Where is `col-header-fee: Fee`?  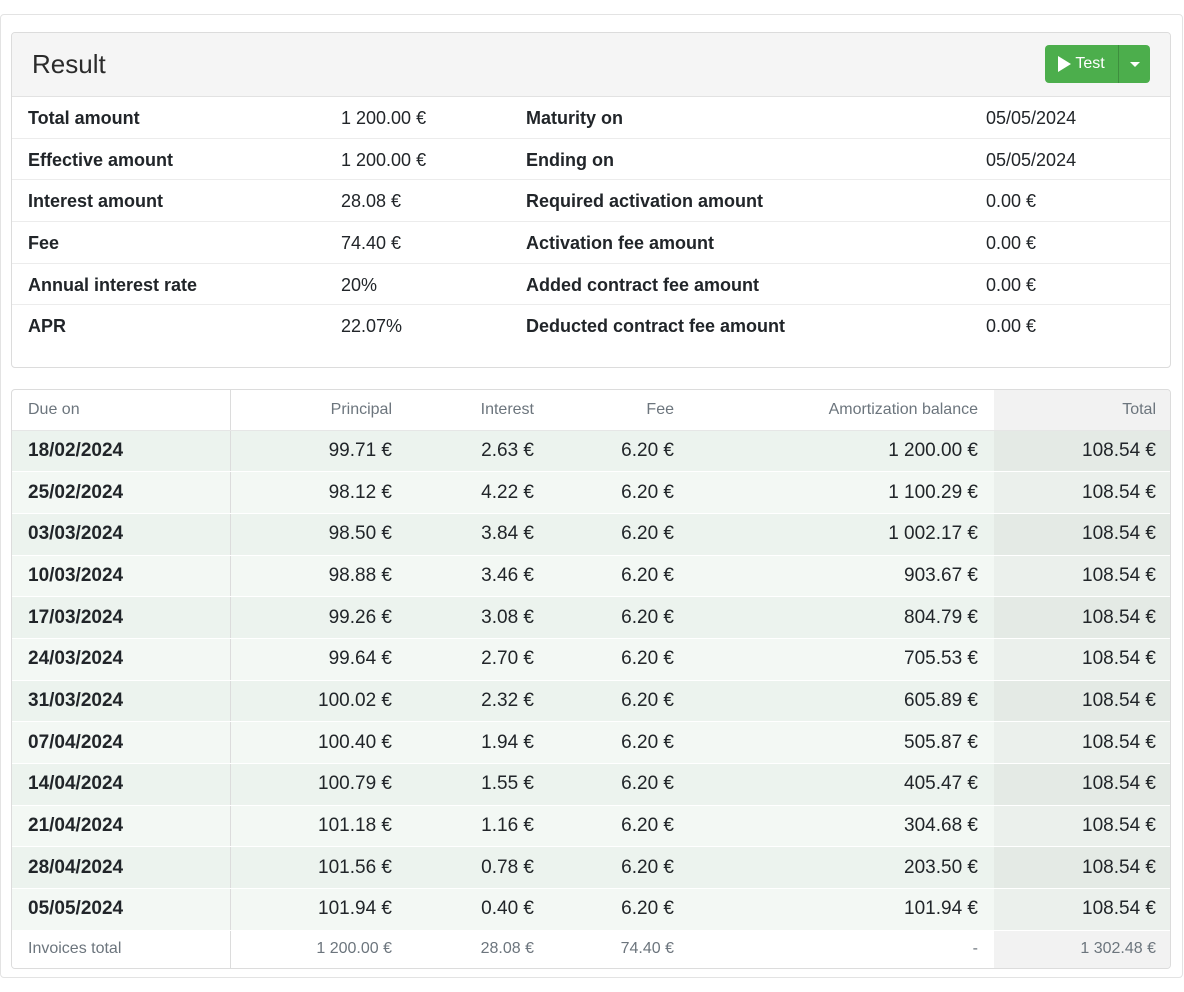 col-header-fee: Fee is located at coordinates (620, 410).